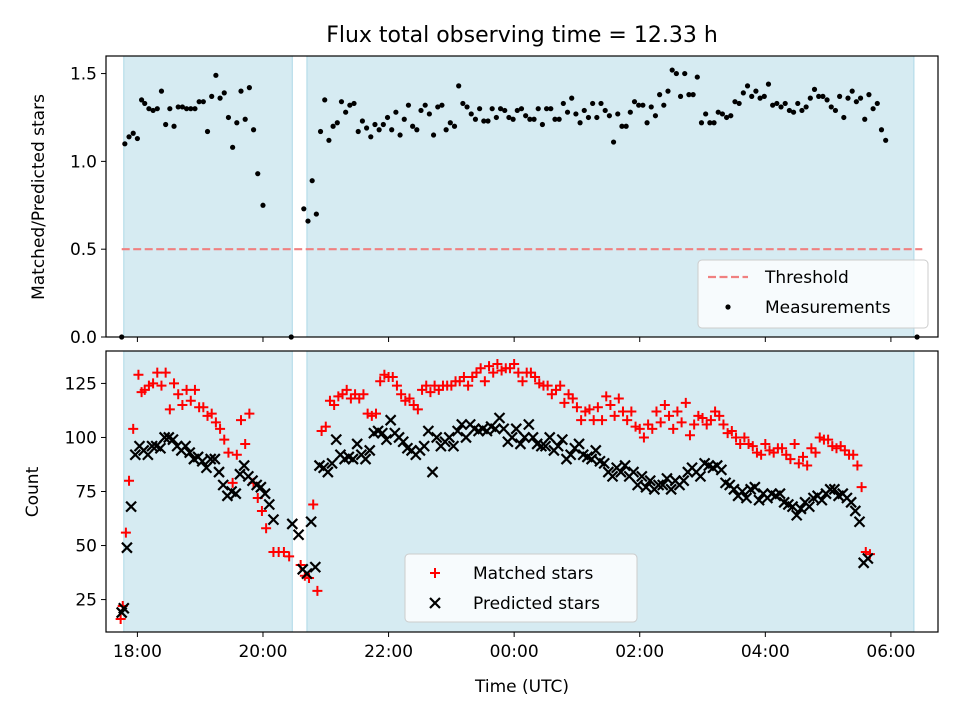  I want to click on legend-box, so click(813, 294).